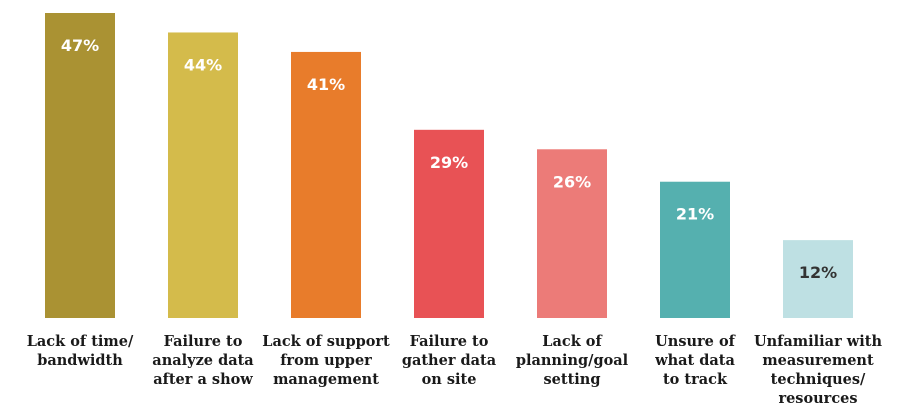 The image size is (900, 420). What do you see at coordinates (203, 64) in the screenshot?
I see `data-label-2: 44%` at bounding box center [203, 64].